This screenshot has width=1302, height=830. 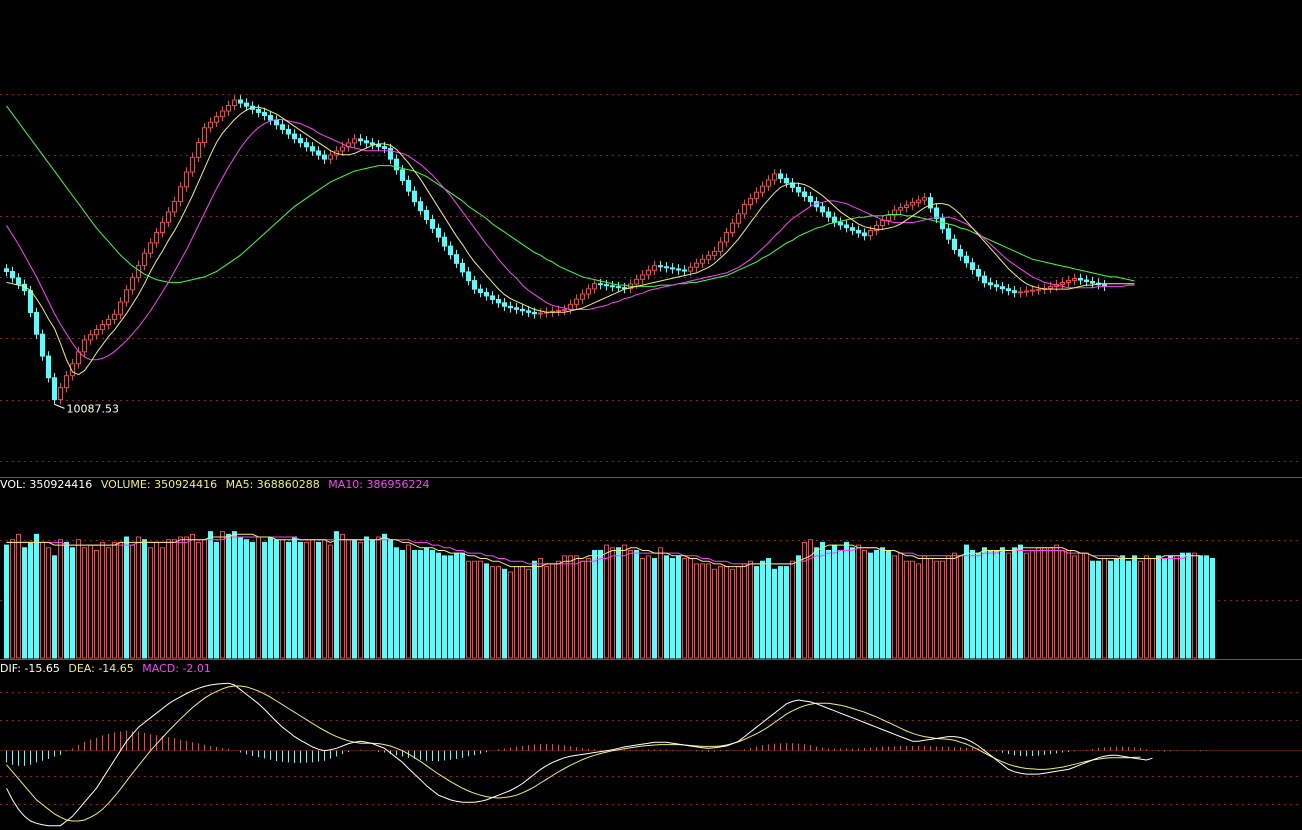 I want to click on macd-readout: DIF: -15.65 DEA: -14.65 MACD: -2.01, so click(x=105, y=668).